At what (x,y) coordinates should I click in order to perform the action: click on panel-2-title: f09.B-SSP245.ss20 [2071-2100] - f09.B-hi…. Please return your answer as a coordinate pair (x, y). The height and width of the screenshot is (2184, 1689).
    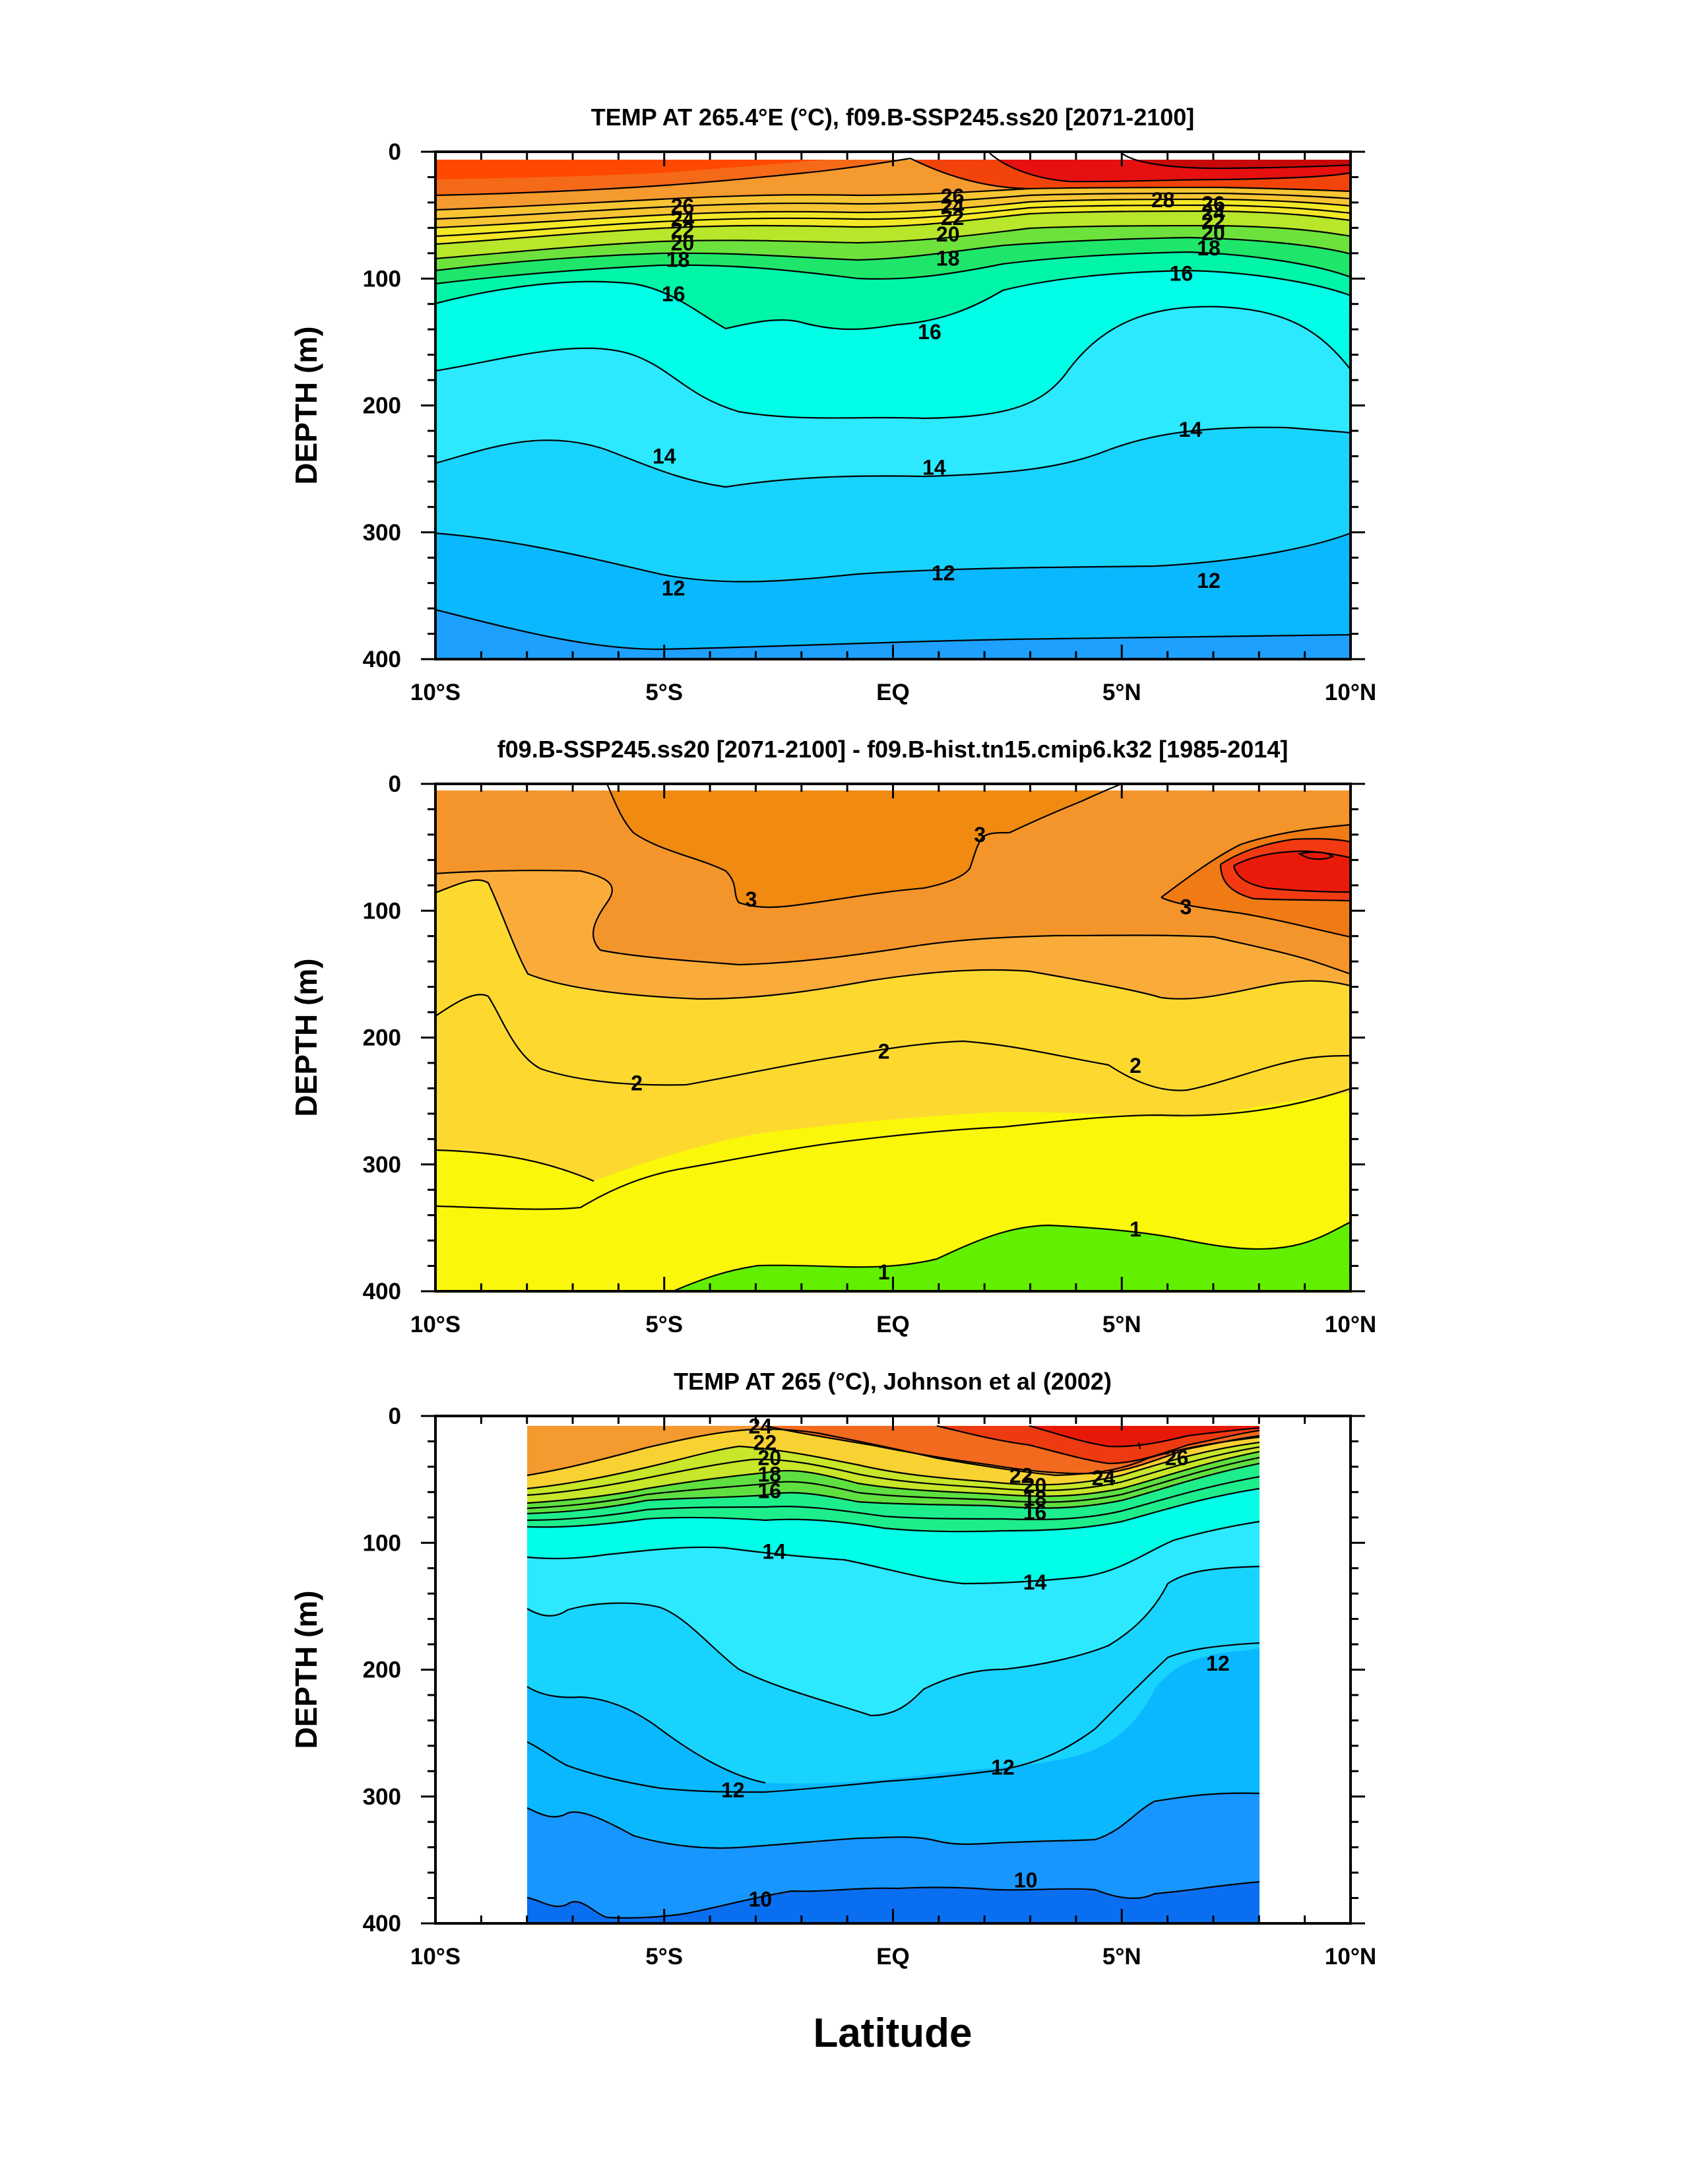
    Looking at the image, I should click on (893, 749).